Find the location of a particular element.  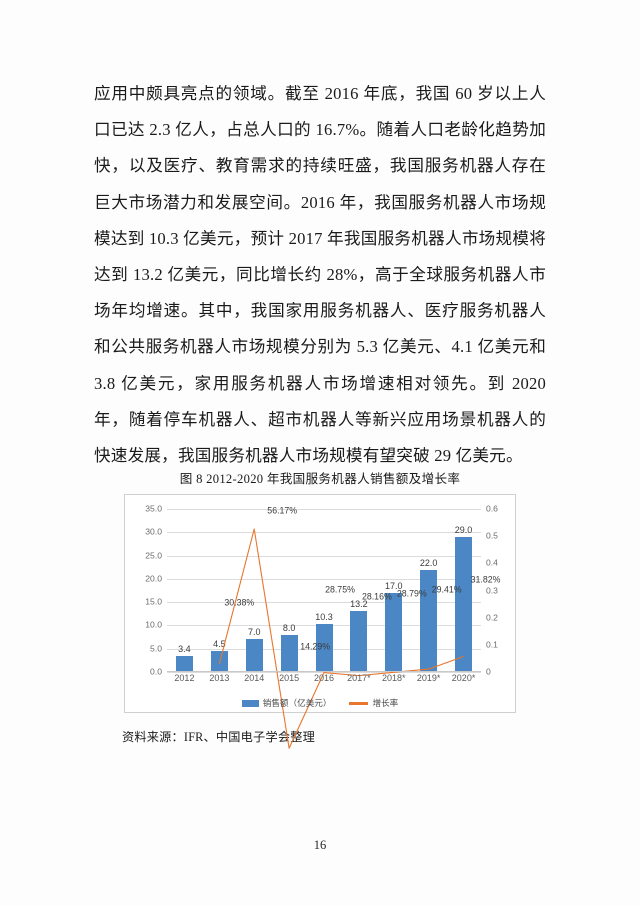

growth-rate-label: 56.17% is located at coordinates (282, 510).